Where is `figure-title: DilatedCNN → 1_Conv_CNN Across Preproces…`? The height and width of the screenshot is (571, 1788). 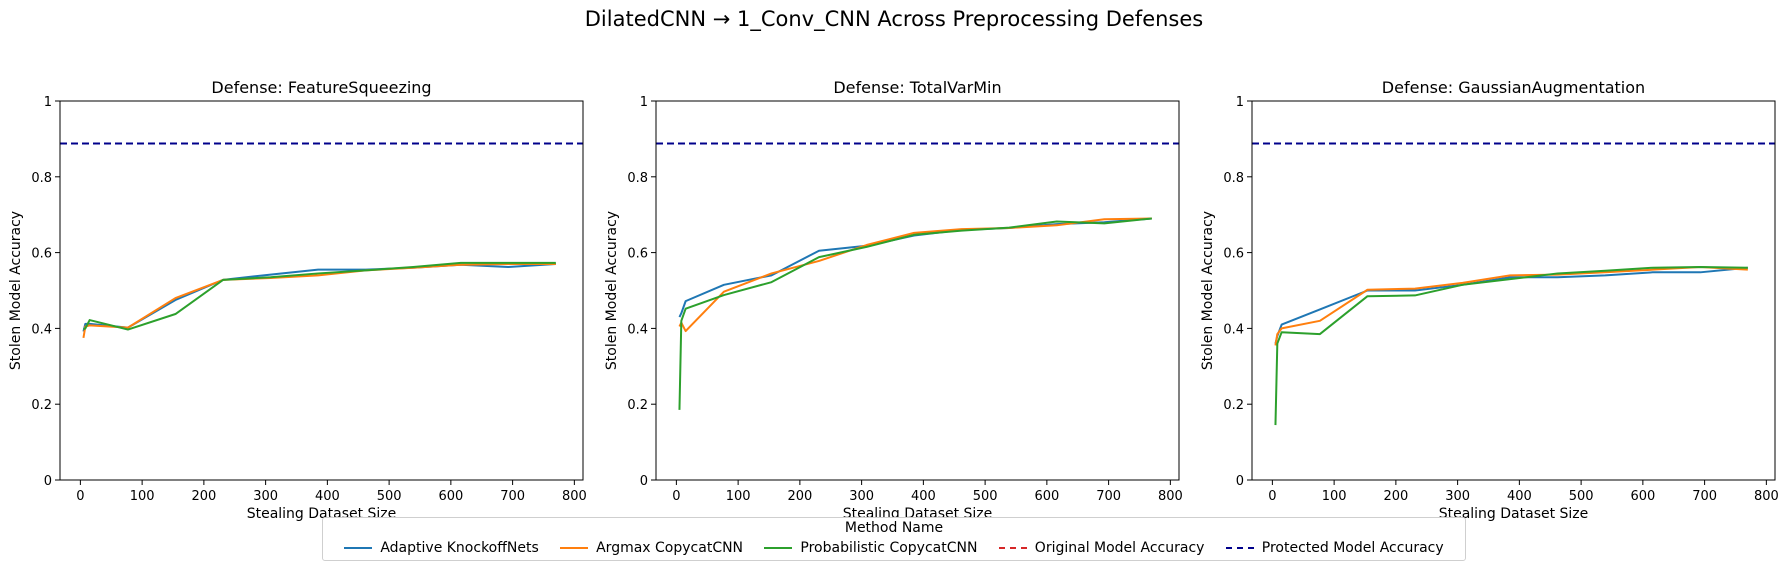
figure-title: DilatedCNN → 1_Conv_CNN Across Preproces… is located at coordinates (894, 19).